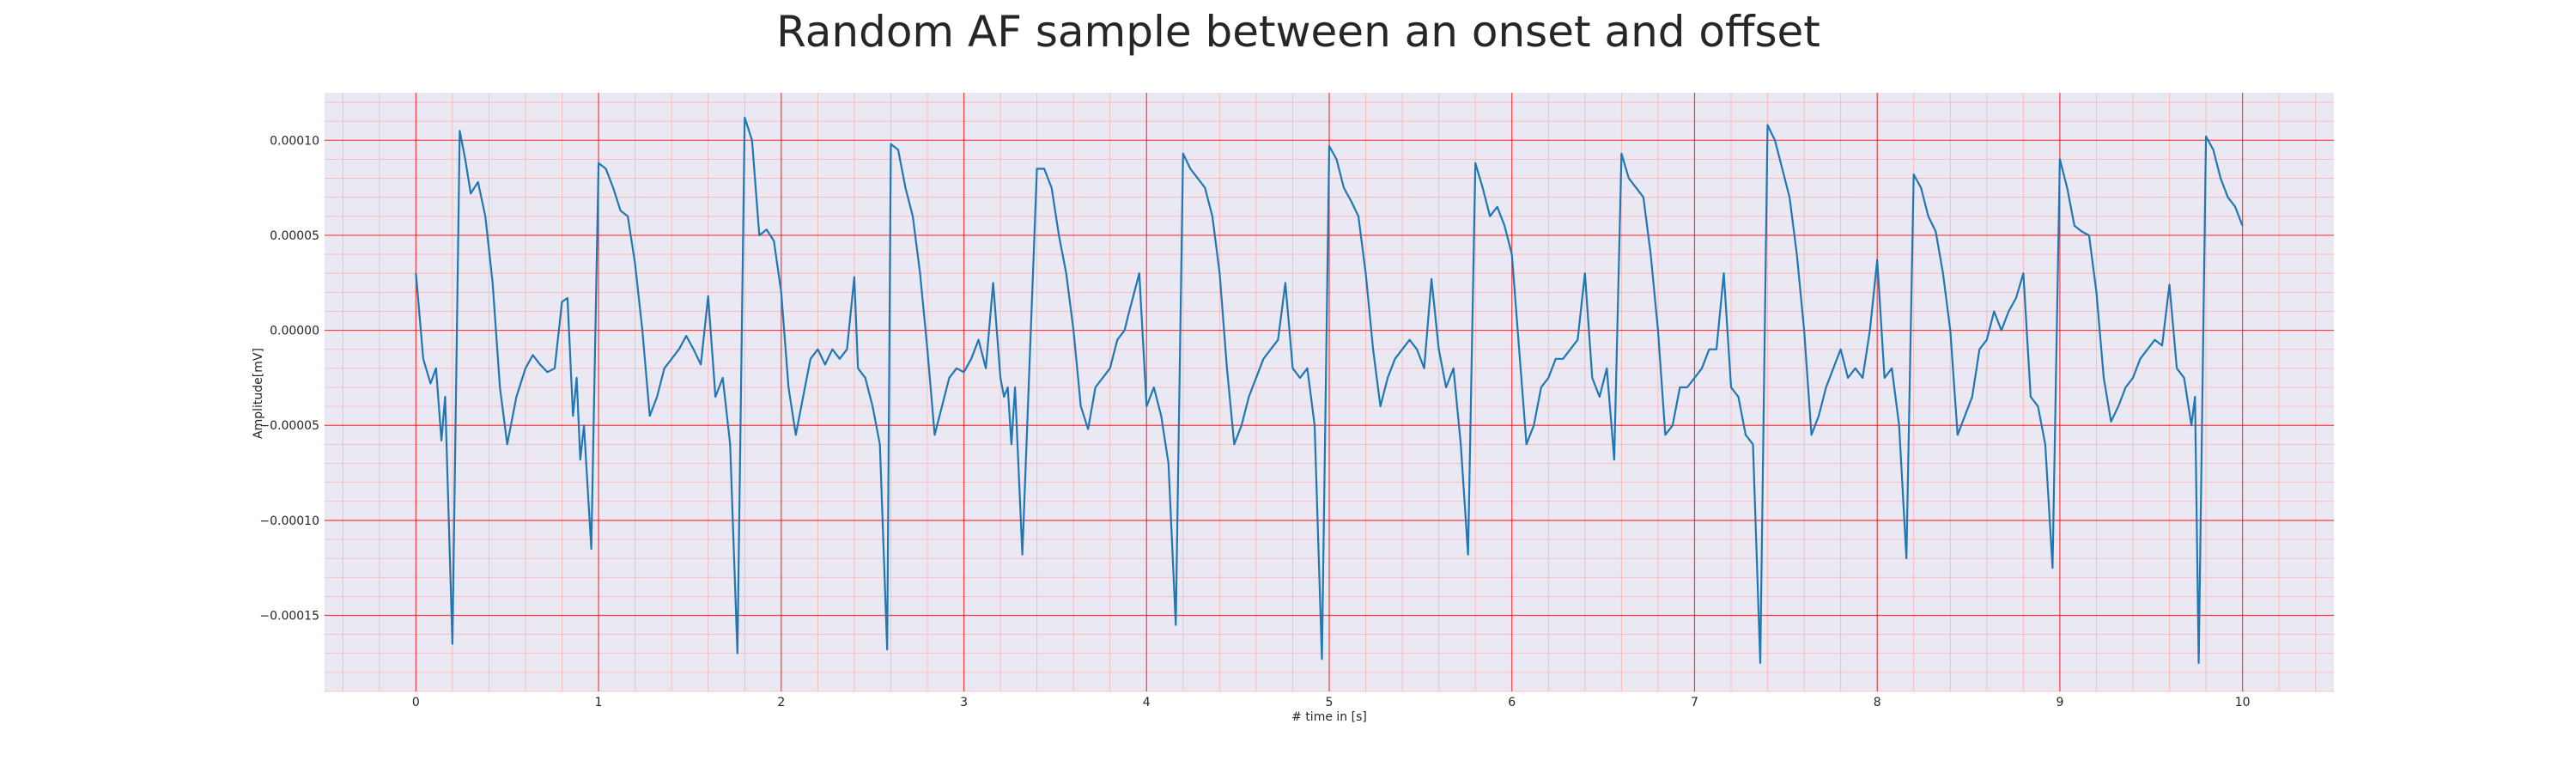  Describe the element at coordinates (258, 393) in the screenshot. I see `y-axis-label: Amplitude[mV]` at that location.